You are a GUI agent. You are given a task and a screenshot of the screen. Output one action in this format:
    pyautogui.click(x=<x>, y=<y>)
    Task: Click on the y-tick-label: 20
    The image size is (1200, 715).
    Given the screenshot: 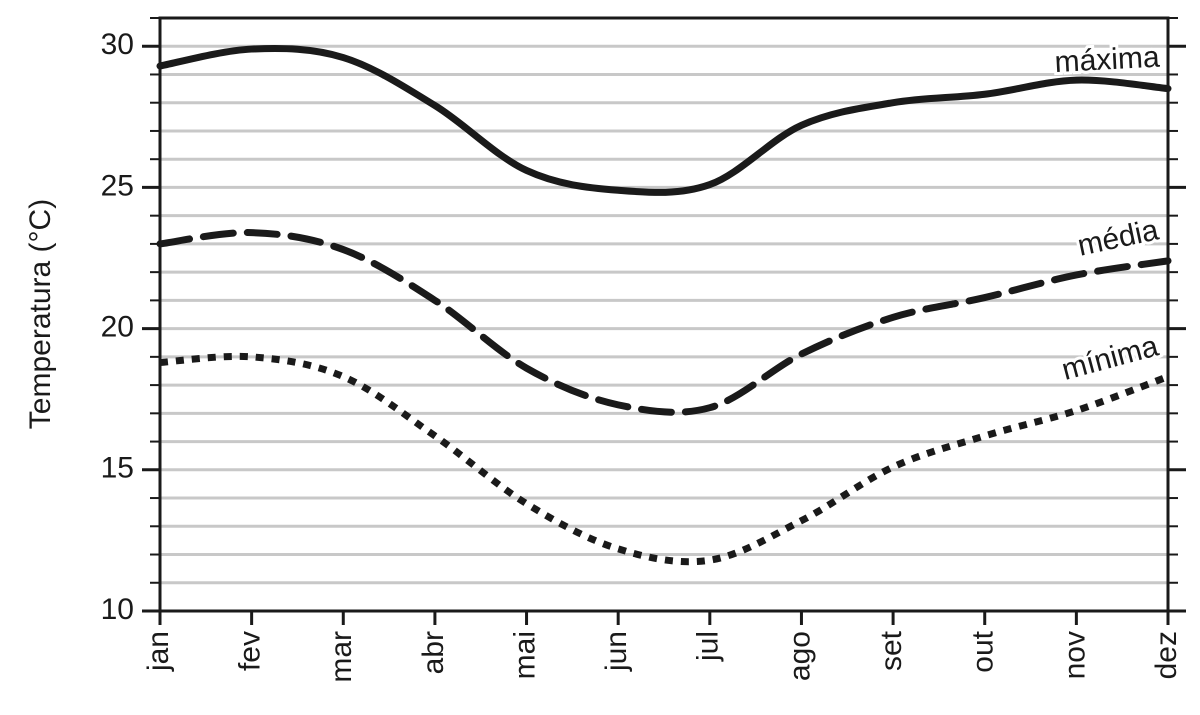 What is the action you would take?
    pyautogui.click(x=117, y=327)
    